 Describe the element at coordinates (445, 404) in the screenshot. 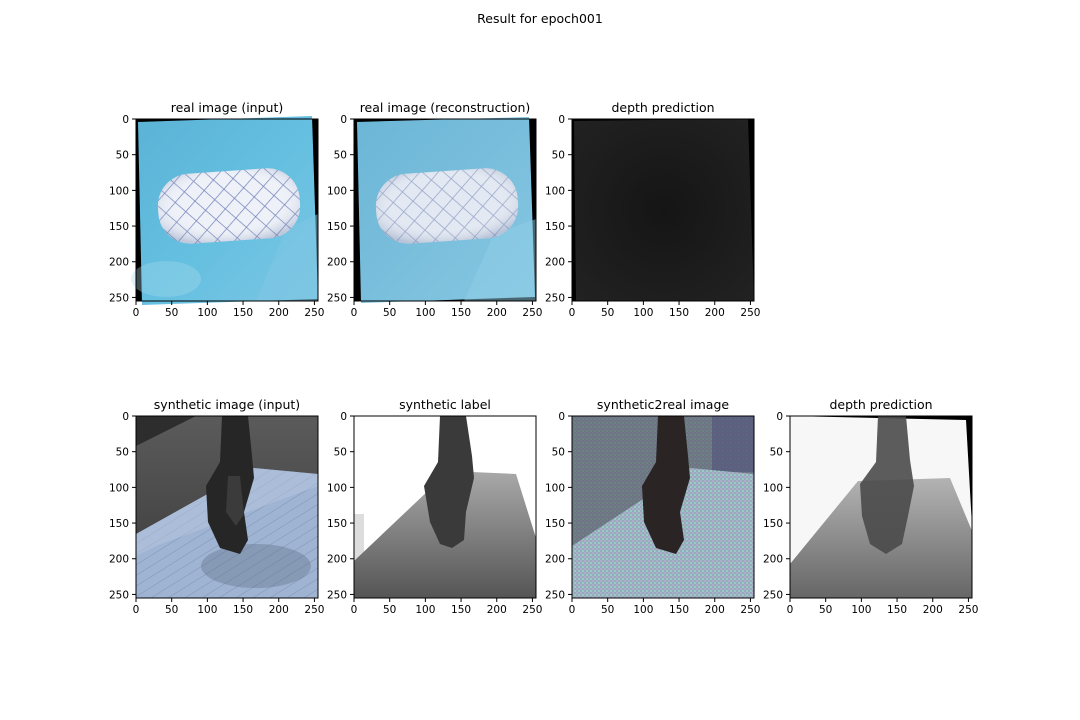

I see `panel-title: synthetic label` at that location.